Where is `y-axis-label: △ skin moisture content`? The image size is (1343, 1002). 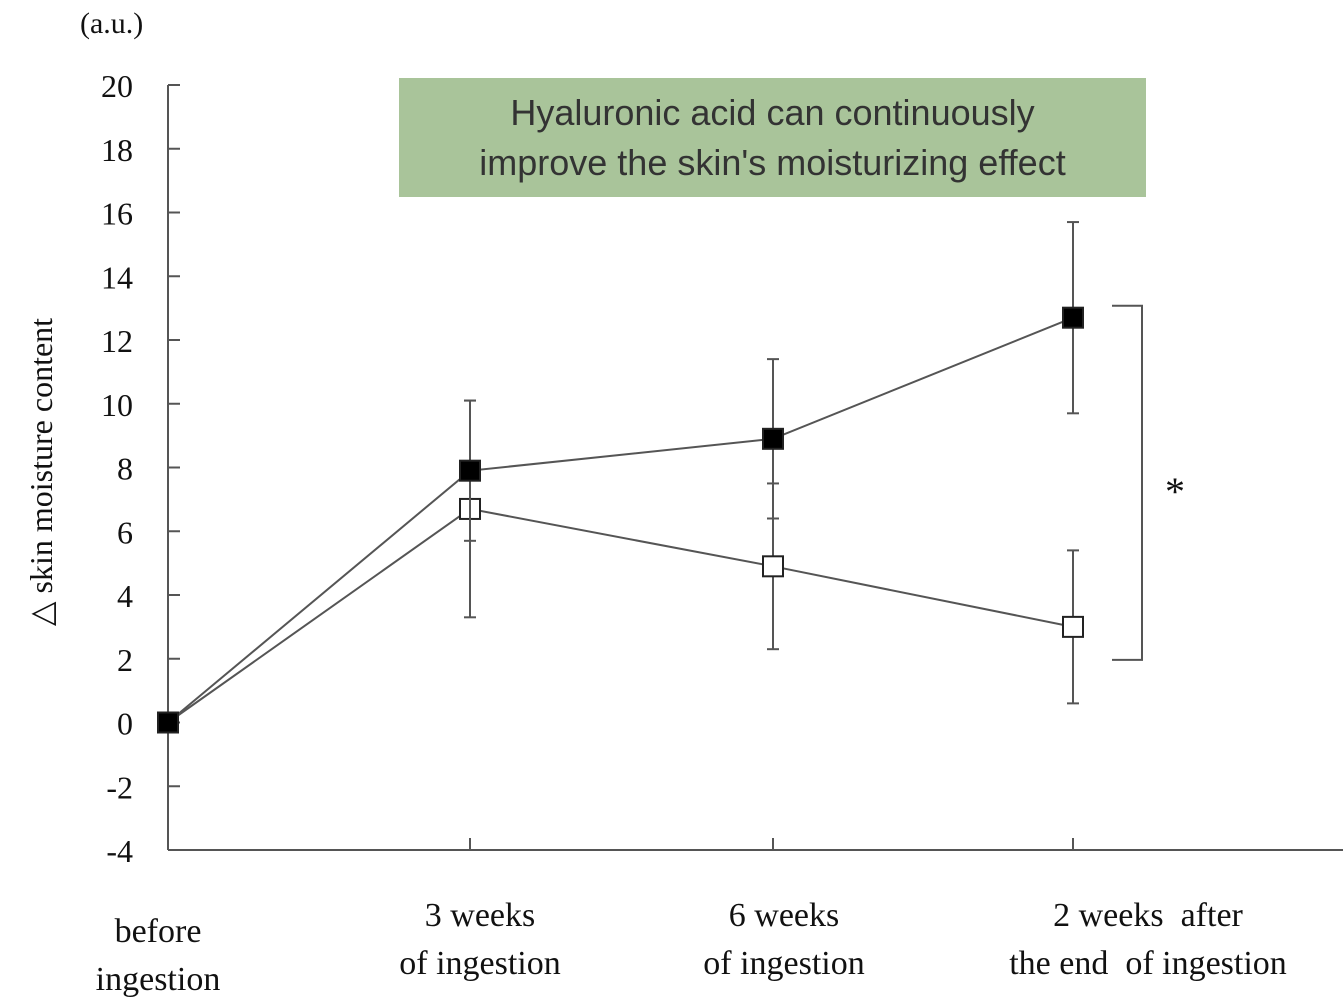
y-axis-label: △ skin moisture content is located at coordinates (41, 472).